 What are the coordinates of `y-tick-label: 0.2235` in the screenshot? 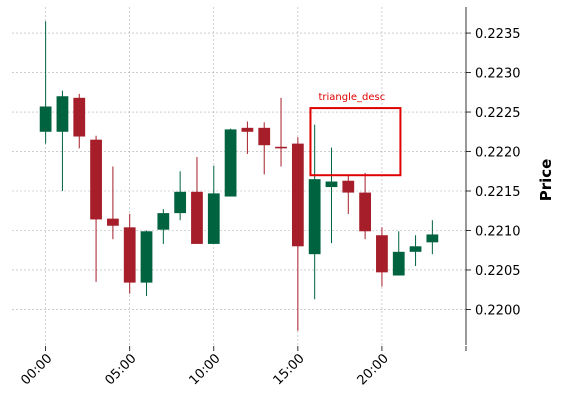 It's located at (498, 34).